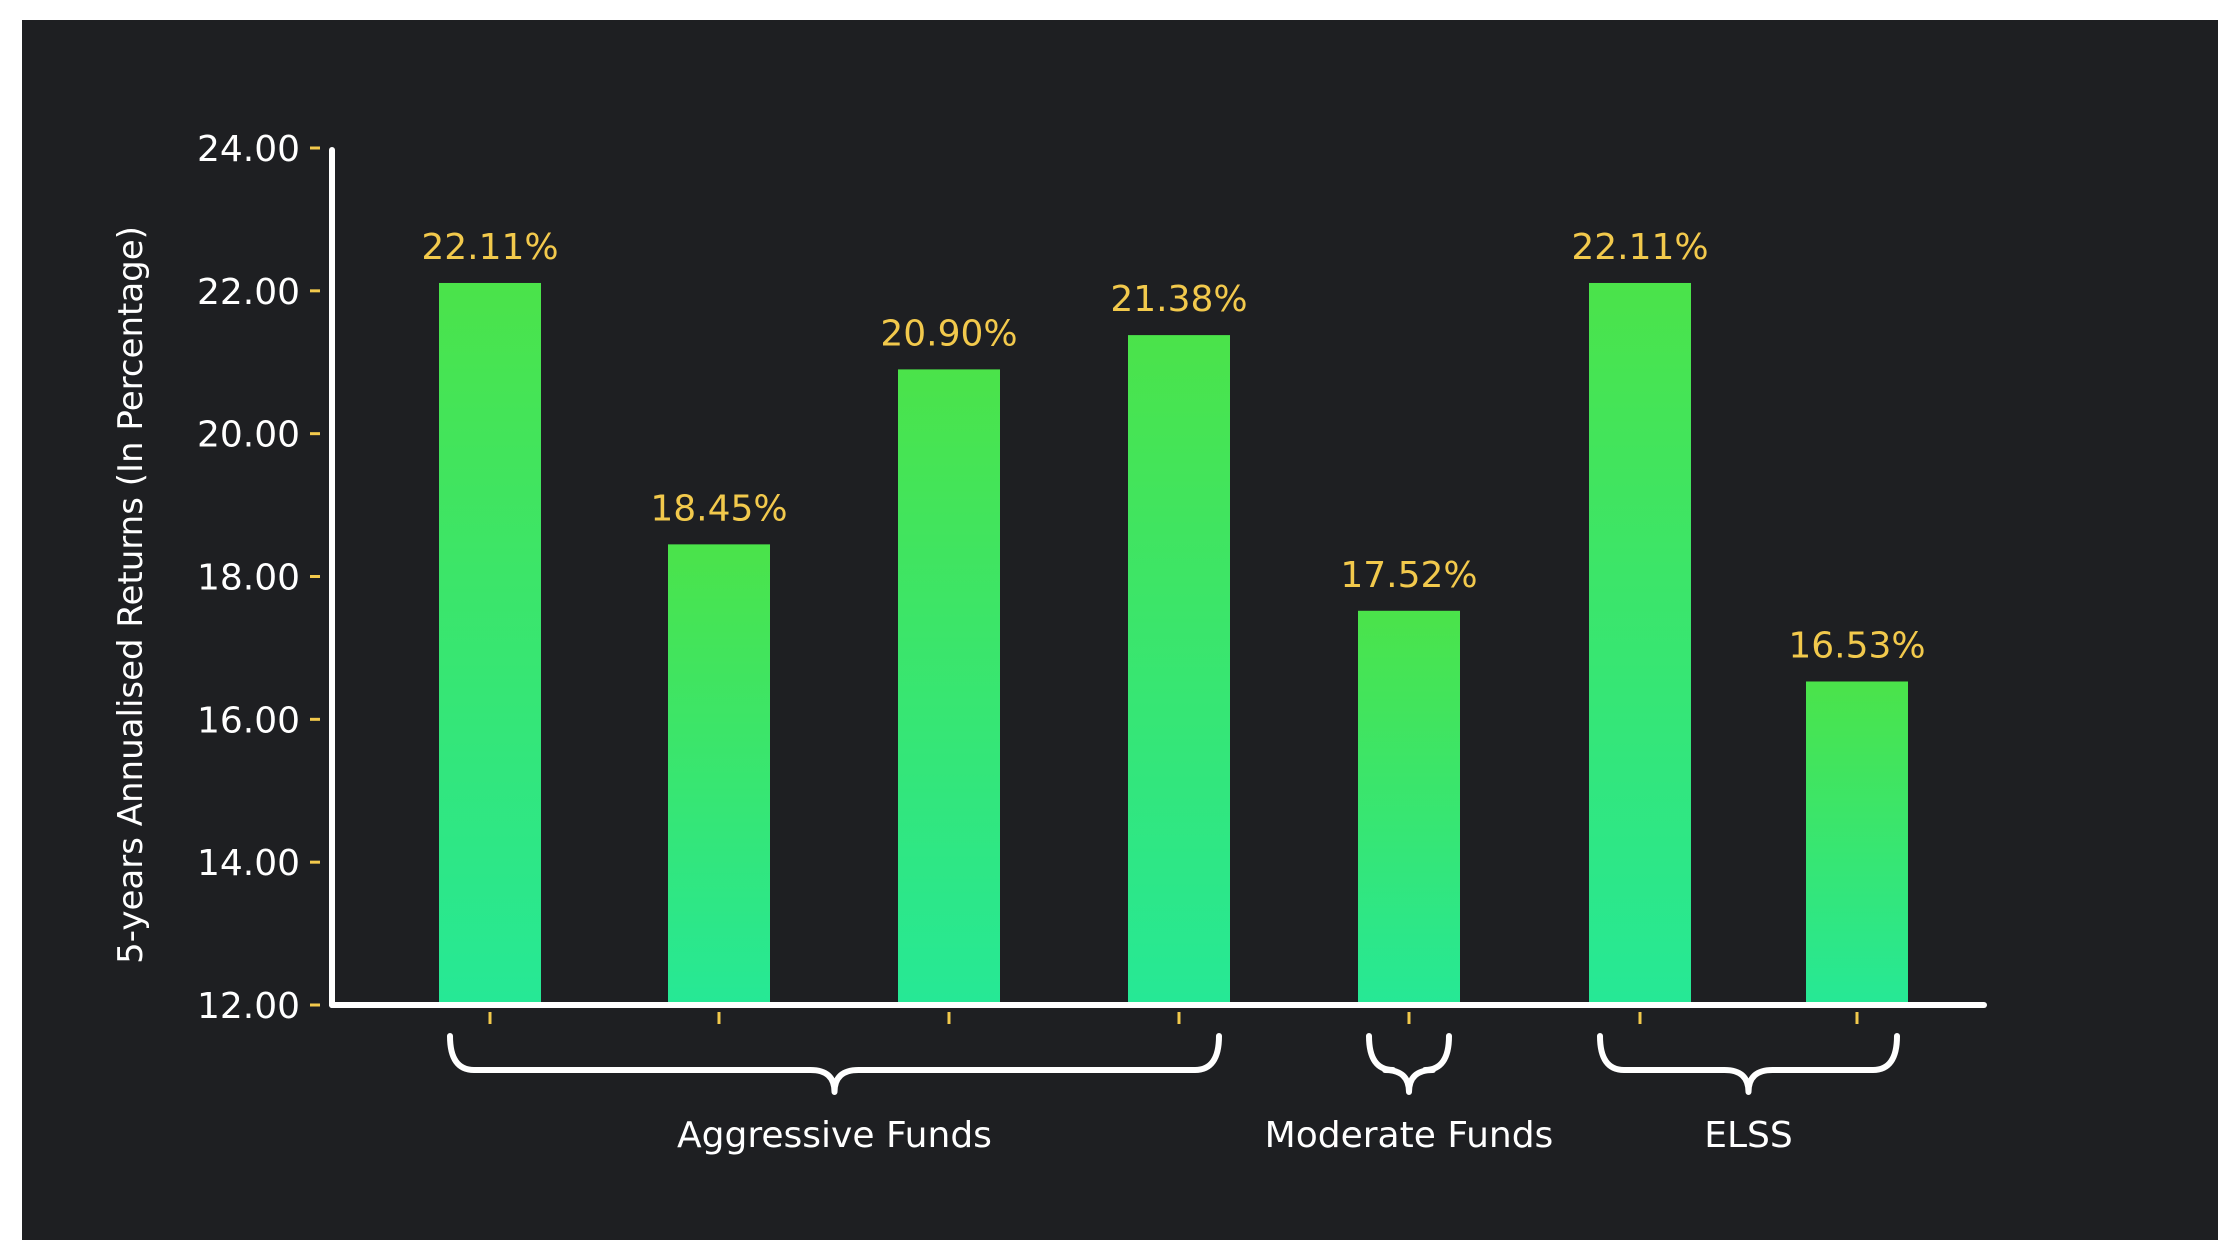 The height and width of the screenshot is (1260, 2240). Describe the element at coordinates (834, 1135) in the screenshot. I see `group-label: Aggressive Funds` at that location.